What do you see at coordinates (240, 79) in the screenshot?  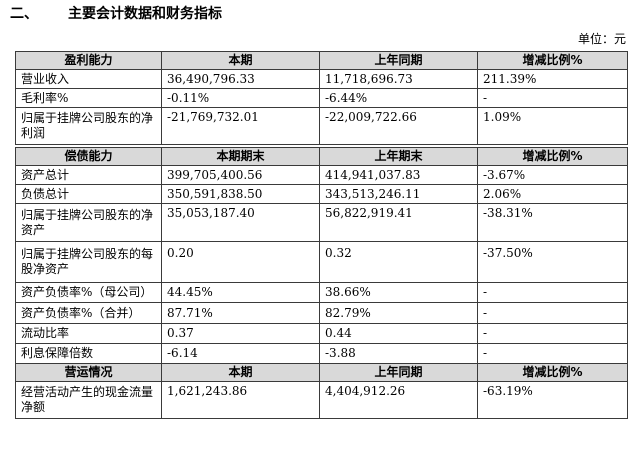 I see `cell-value: 36,490,796.33` at bounding box center [240, 79].